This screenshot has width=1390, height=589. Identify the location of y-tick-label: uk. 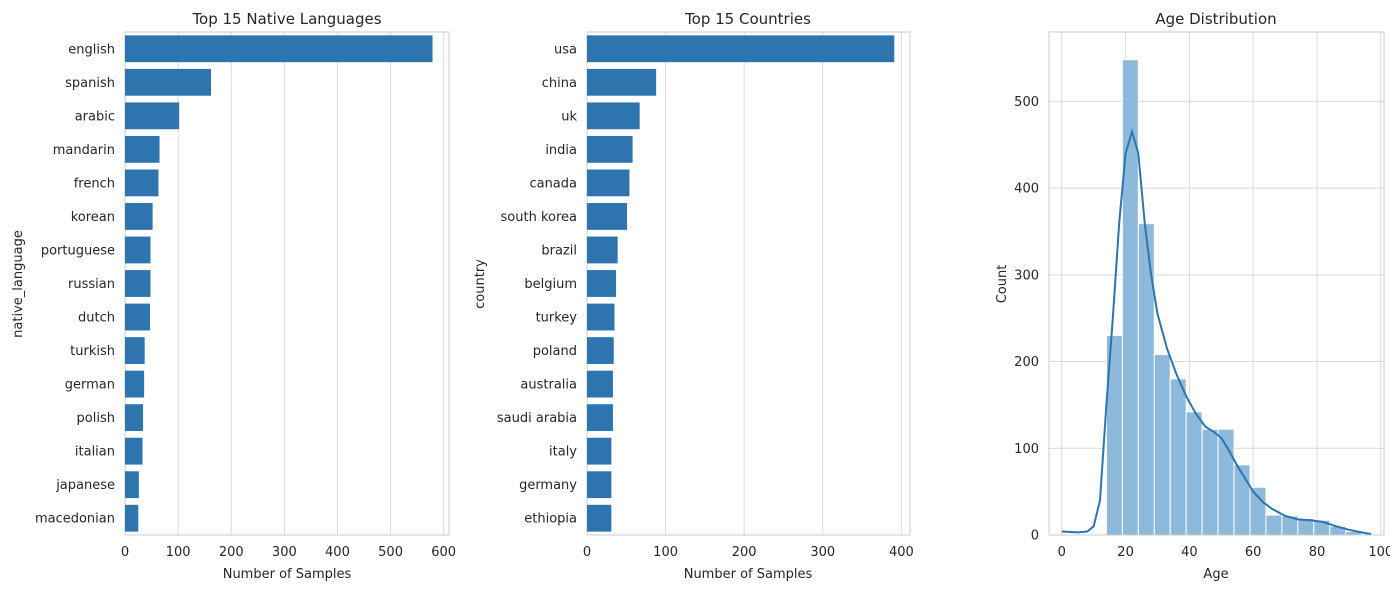
(569, 116).